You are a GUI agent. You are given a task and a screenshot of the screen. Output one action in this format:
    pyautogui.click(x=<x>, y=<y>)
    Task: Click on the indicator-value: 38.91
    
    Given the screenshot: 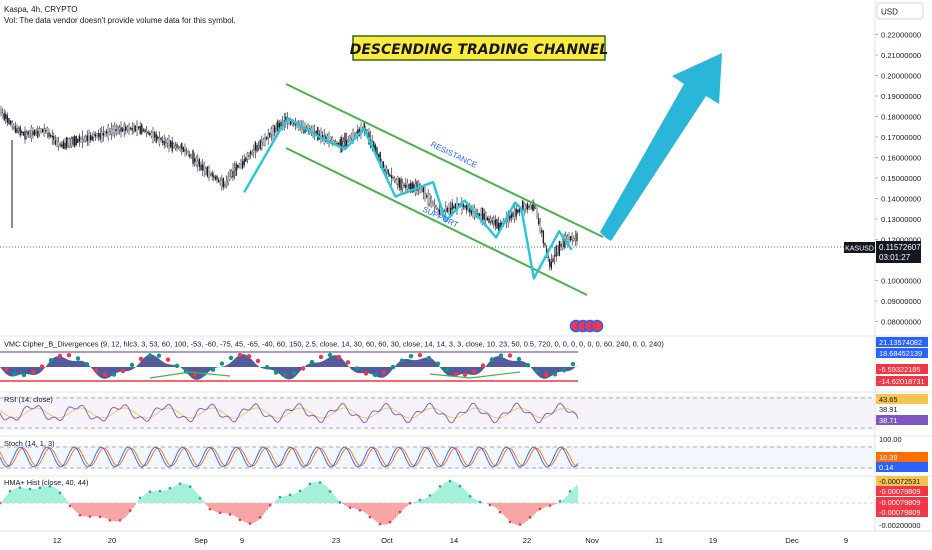 What is the action you would take?
    pyautogui.click(x=888, y=409)
    